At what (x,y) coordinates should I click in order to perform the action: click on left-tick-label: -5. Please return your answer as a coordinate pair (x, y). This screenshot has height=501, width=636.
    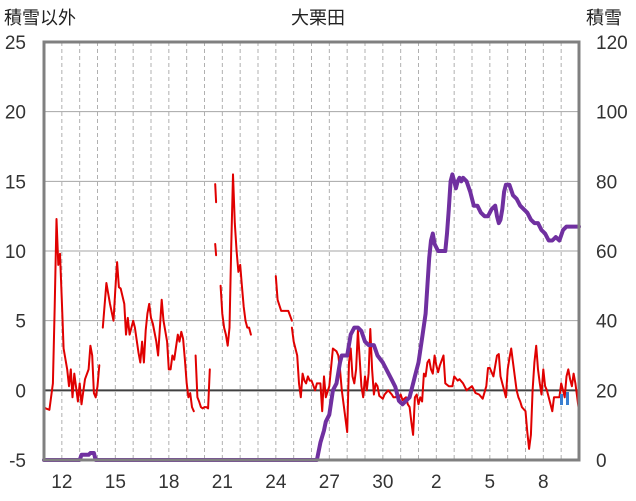
    Looking at the image, I should click on (17, 461).